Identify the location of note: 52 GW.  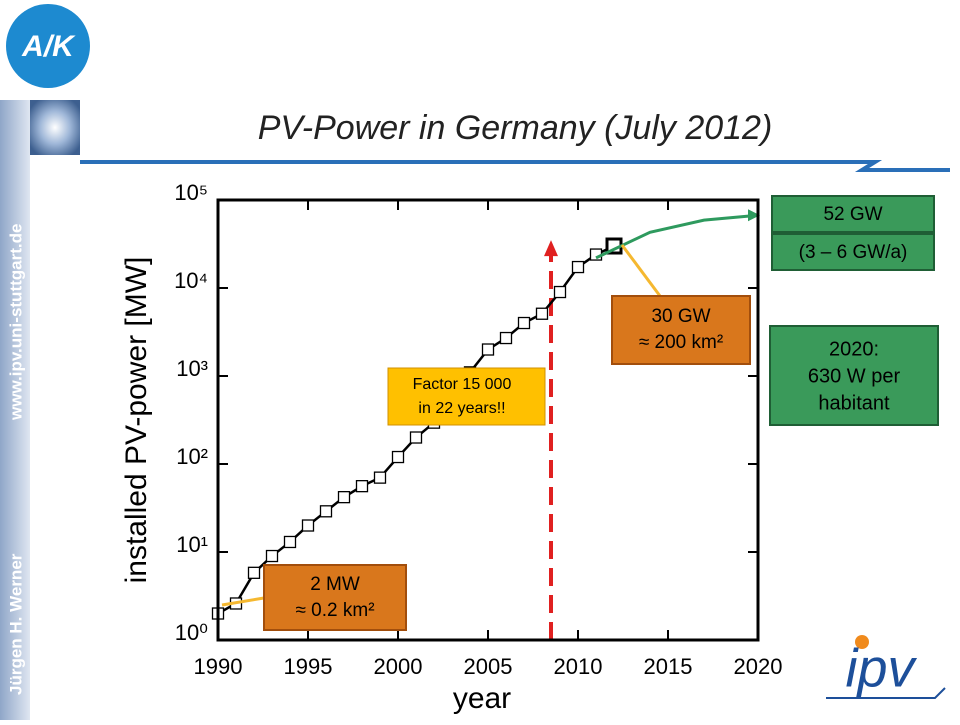
(852, 214).